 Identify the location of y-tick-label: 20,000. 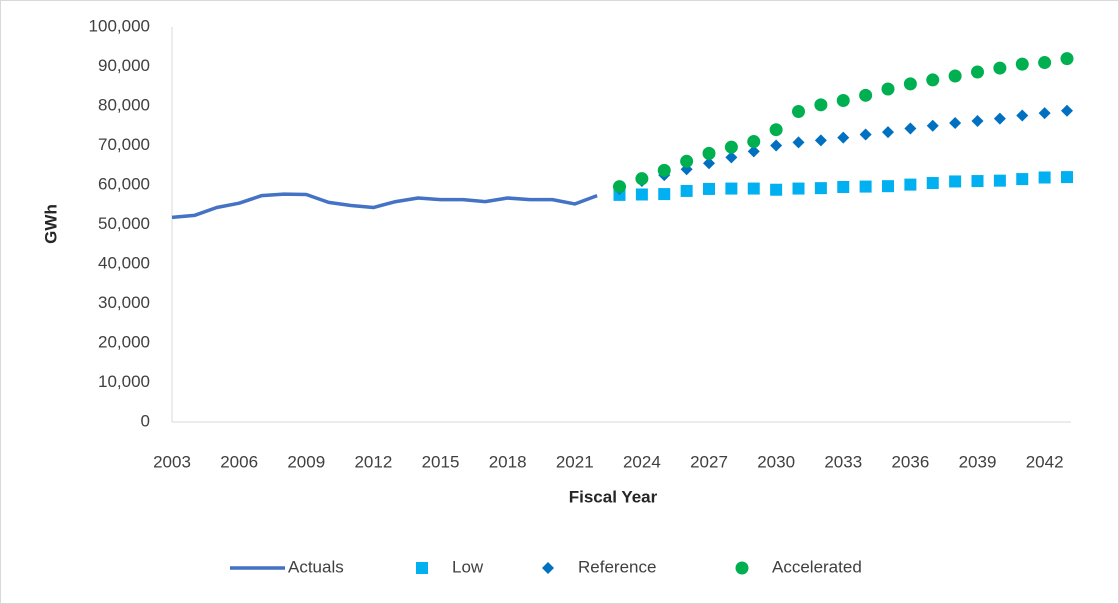
(124, 341).